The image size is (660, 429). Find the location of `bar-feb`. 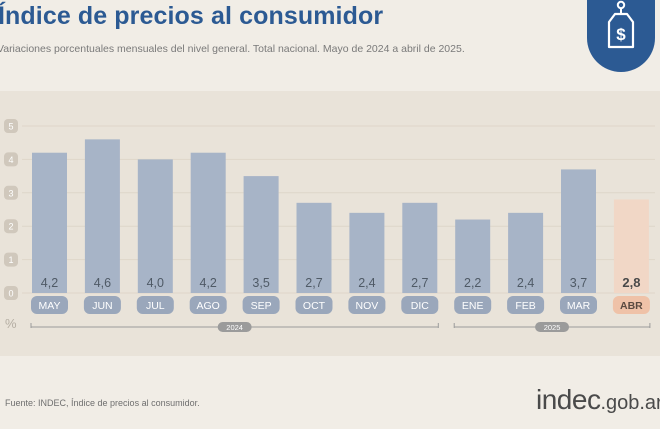

bar-feb is located at coordinates (526, 252).